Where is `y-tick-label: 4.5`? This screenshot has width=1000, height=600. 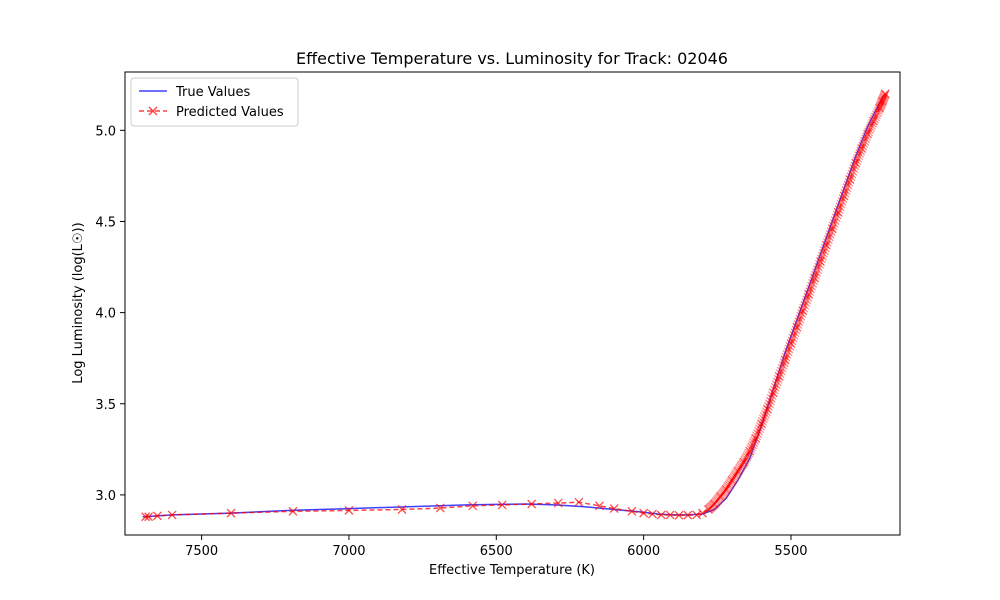
y-tick-label: 4.5 is located at coordinates (105, 222).